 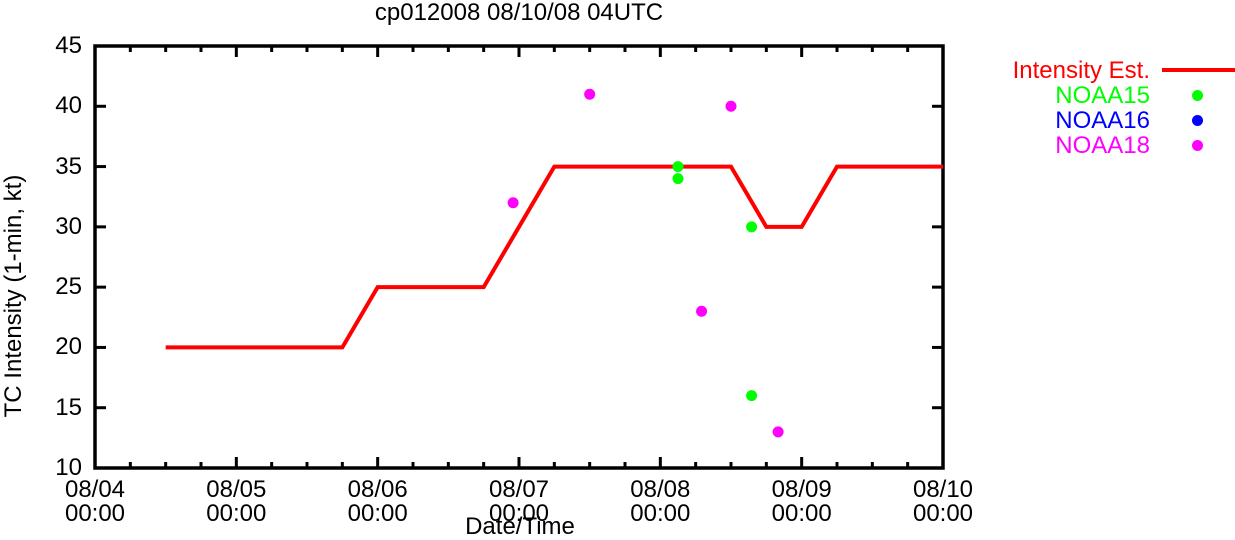 I want to click on x-tick-date: 08/09, so click(x=801, y=489).